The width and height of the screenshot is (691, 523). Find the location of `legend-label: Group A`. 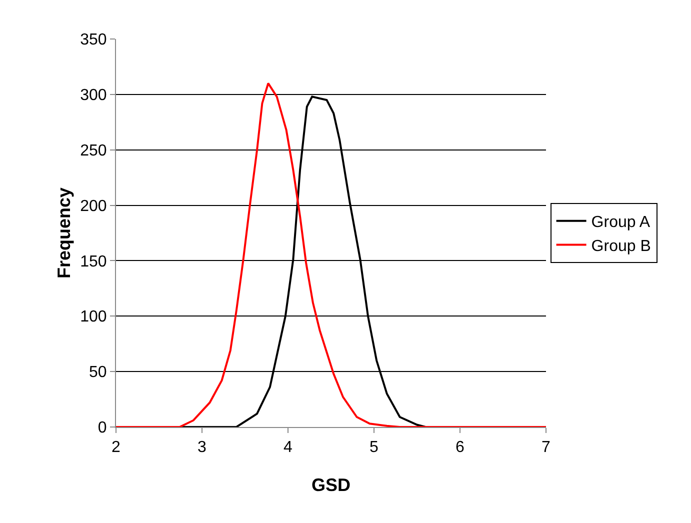

legend-label: Group A is located at coordinates (620, 223).